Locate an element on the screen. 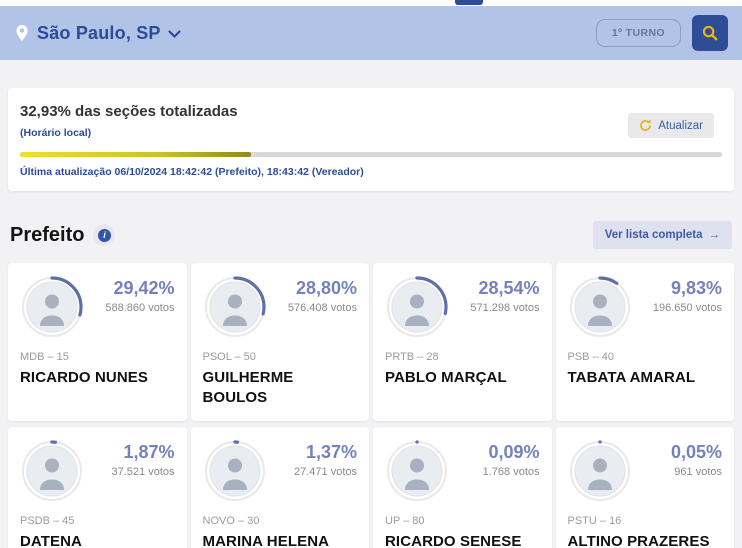 The height and width of the screenshot is (548, 742). top-tab-indicator is located at coordinates (469, 2).